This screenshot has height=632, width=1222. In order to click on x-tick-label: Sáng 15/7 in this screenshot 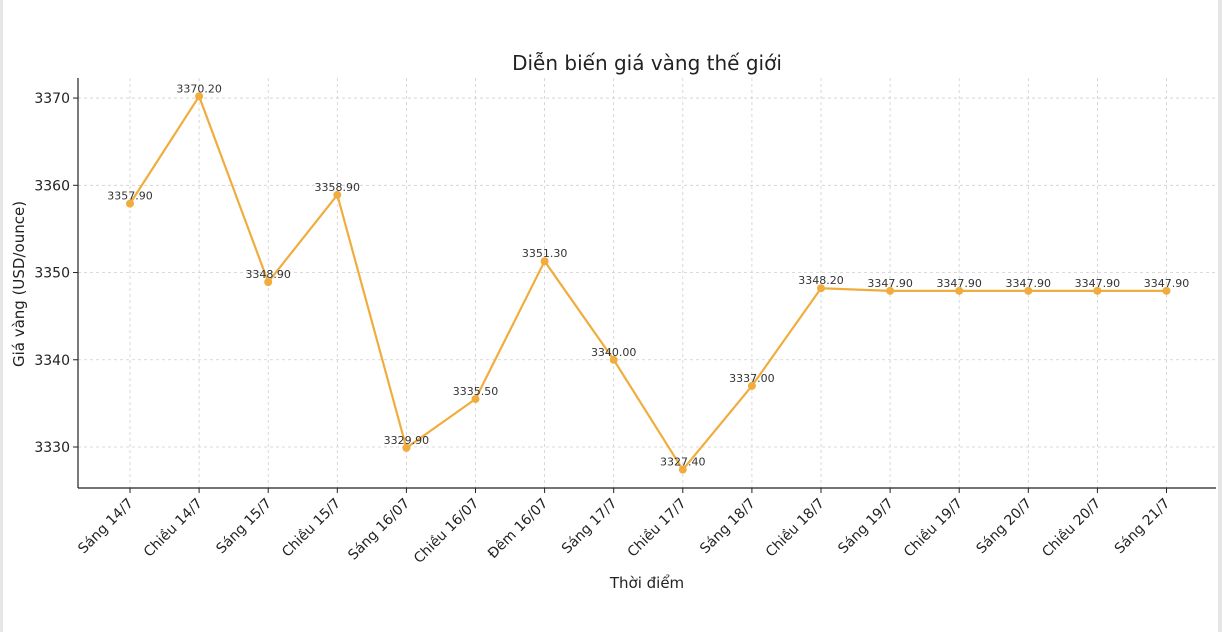, I will do `click(244, 527)`.